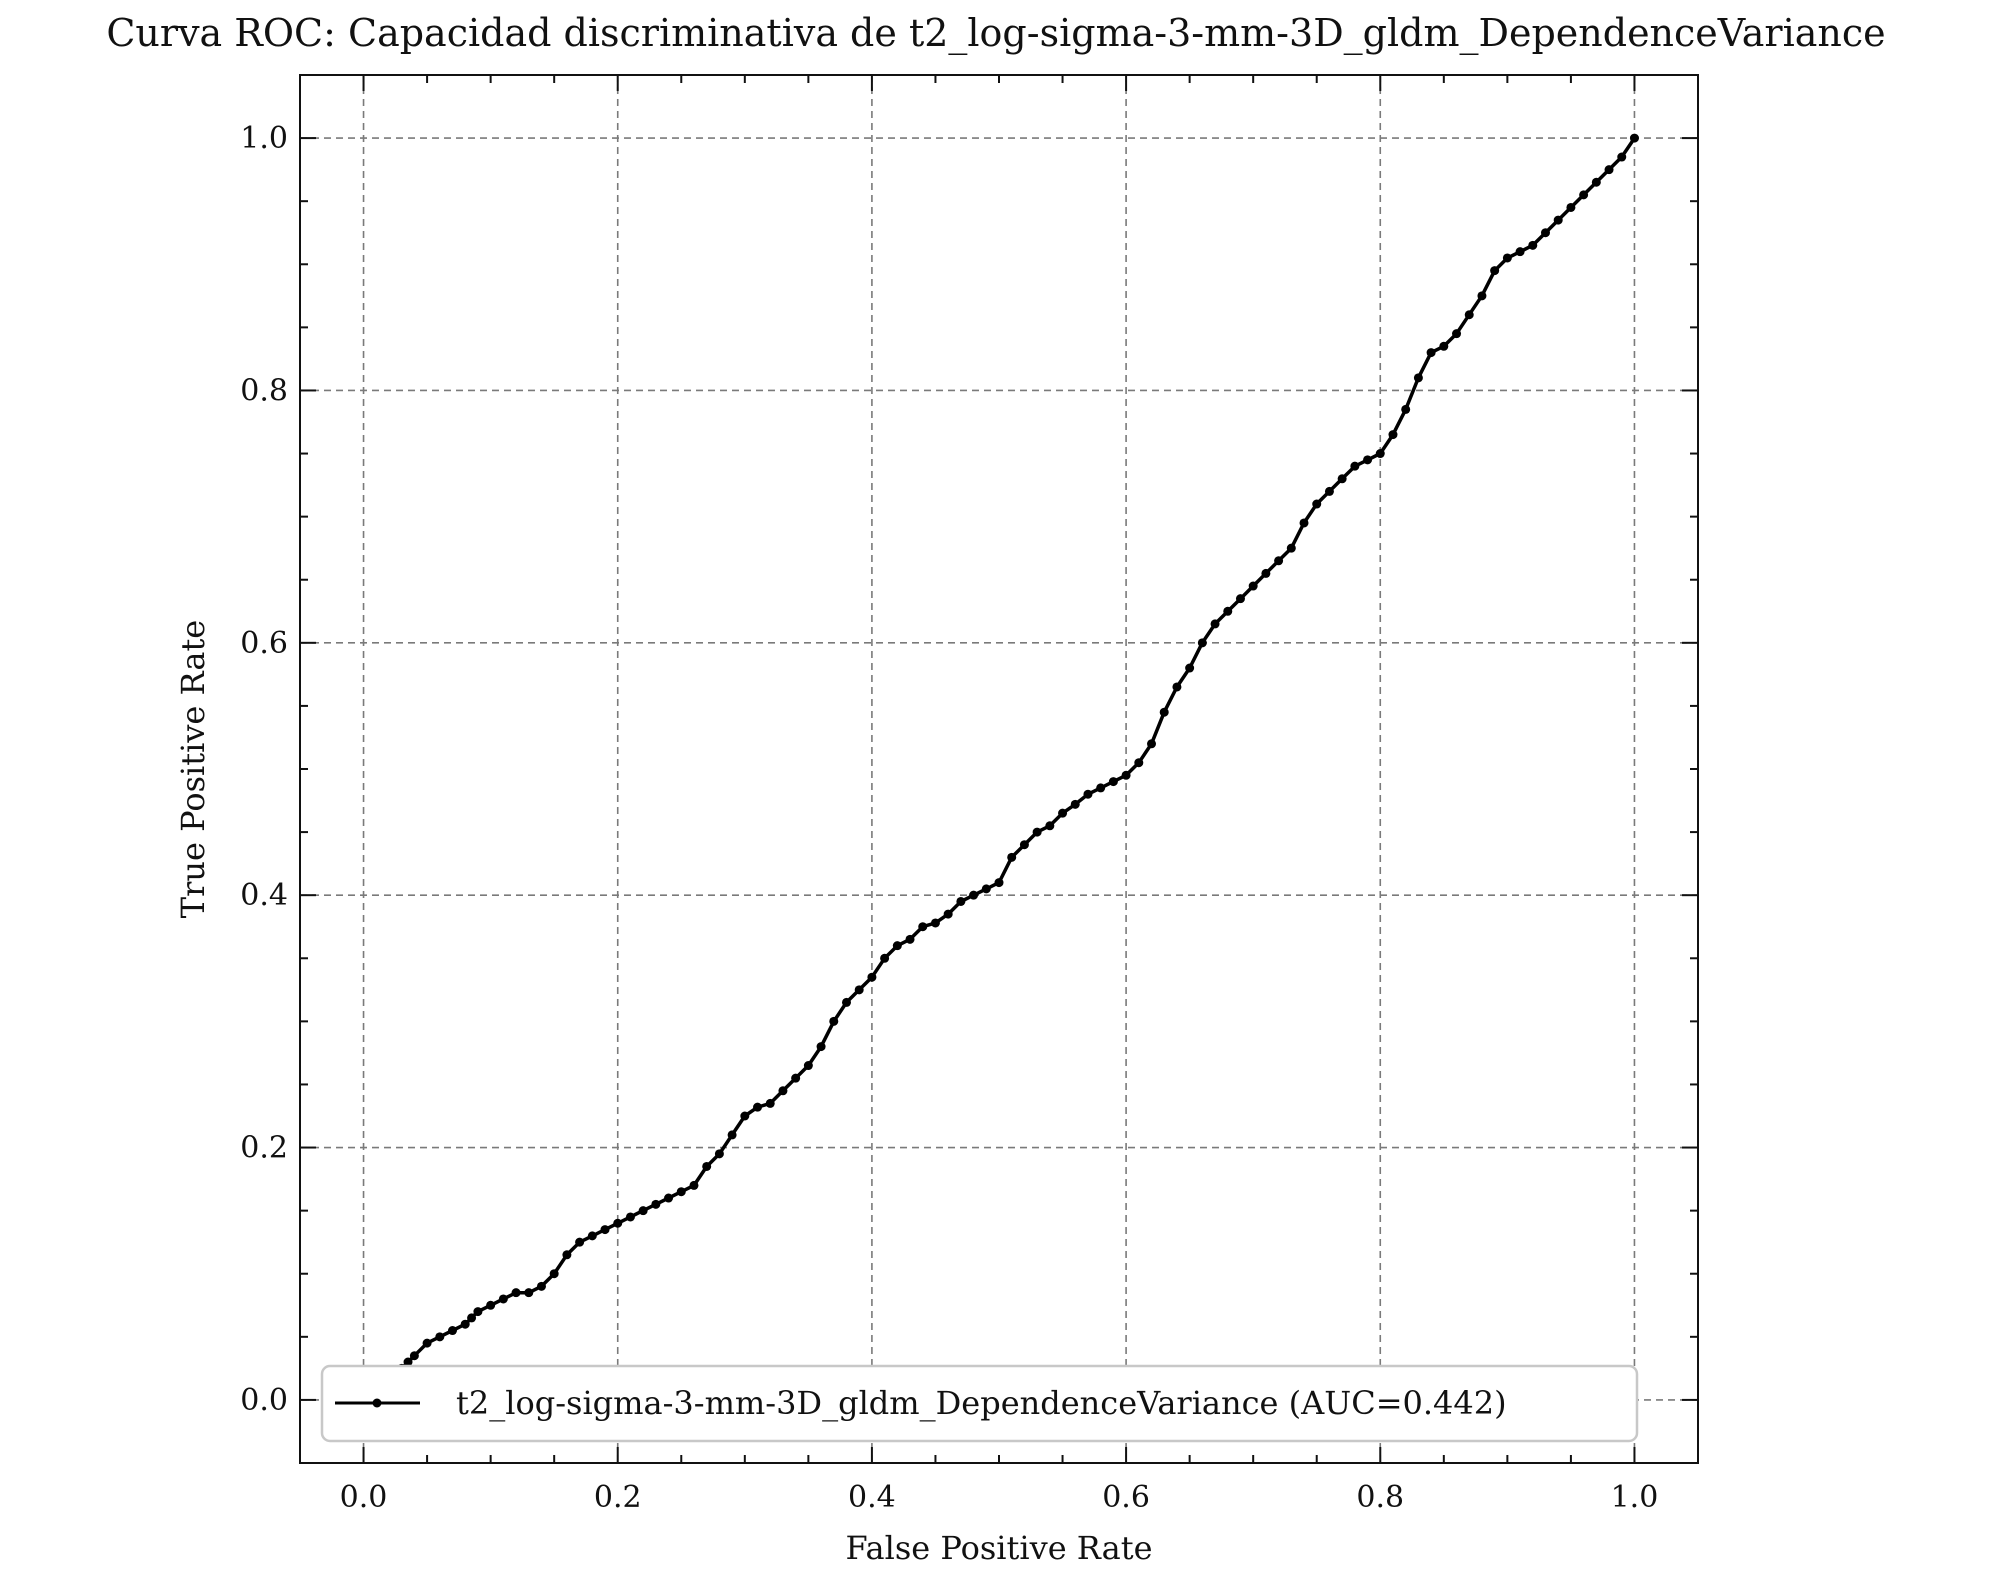 The height and width of the screenshot is (1580, 1992). Describe the element at coordinates (264, 1400) in the screenshot. I see `y-tick-label: 0.0` at that location.